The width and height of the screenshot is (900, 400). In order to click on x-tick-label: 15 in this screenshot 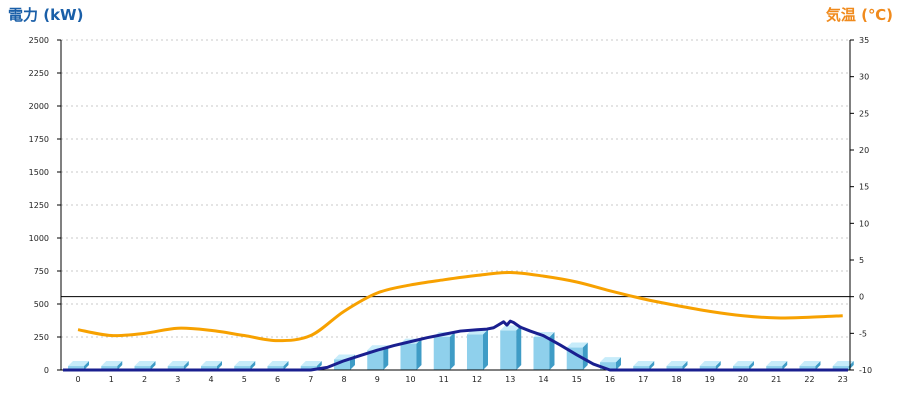, I will do `click(577, 379)`.